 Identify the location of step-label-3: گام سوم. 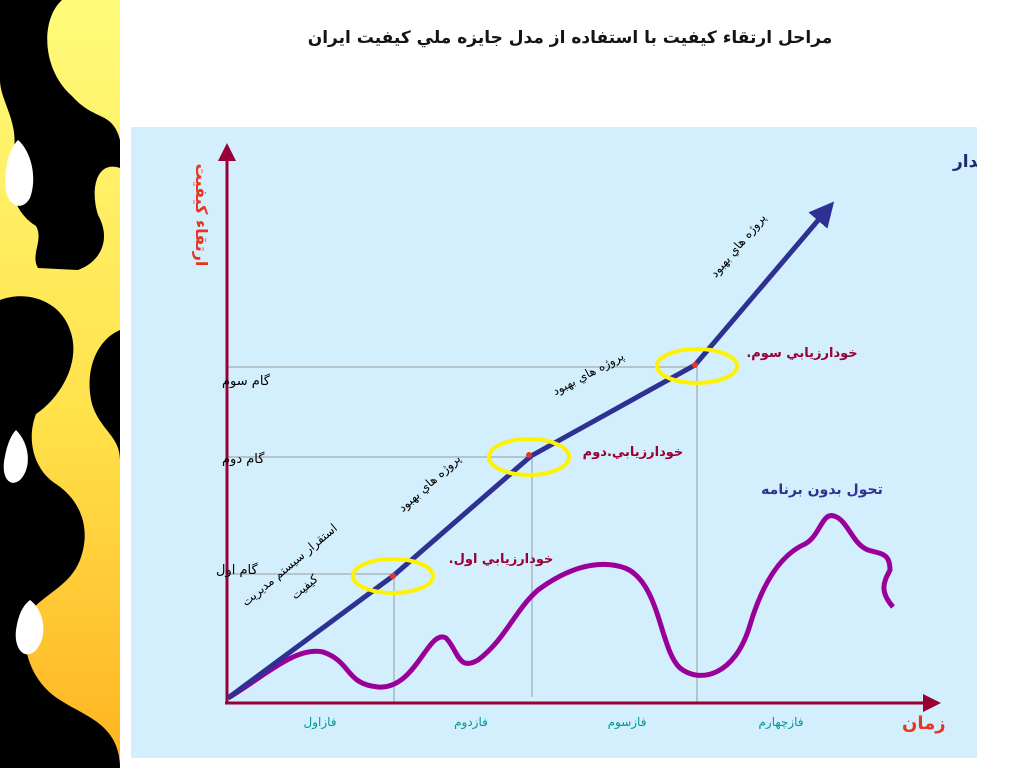
(246, 381).